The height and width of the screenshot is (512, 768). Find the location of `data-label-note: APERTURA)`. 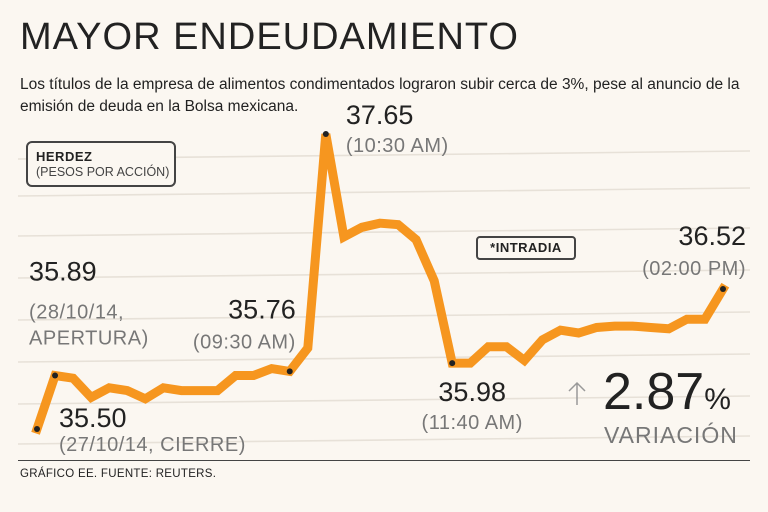

data-label-note: APERTURA) is located at coordinates (89, 338).